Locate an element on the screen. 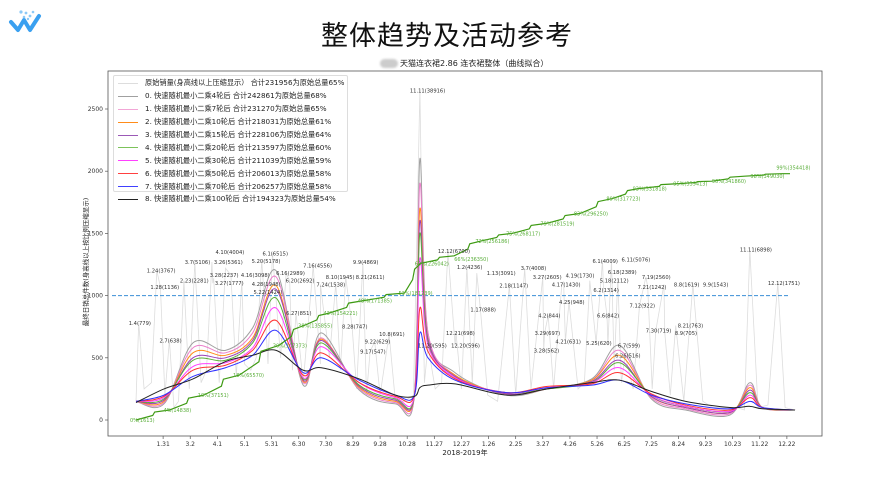 The width and height of the screenshot is (894, 477). cumulative-label: 89%(317723) is located at coordinates (623, 200).